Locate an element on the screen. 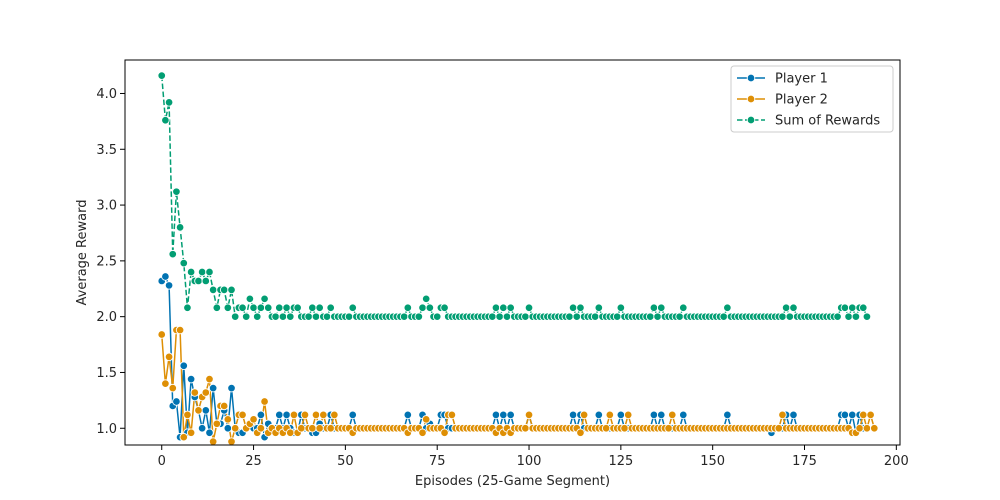  y-tick-label: 3.0 is located at coordinates (106, 206).